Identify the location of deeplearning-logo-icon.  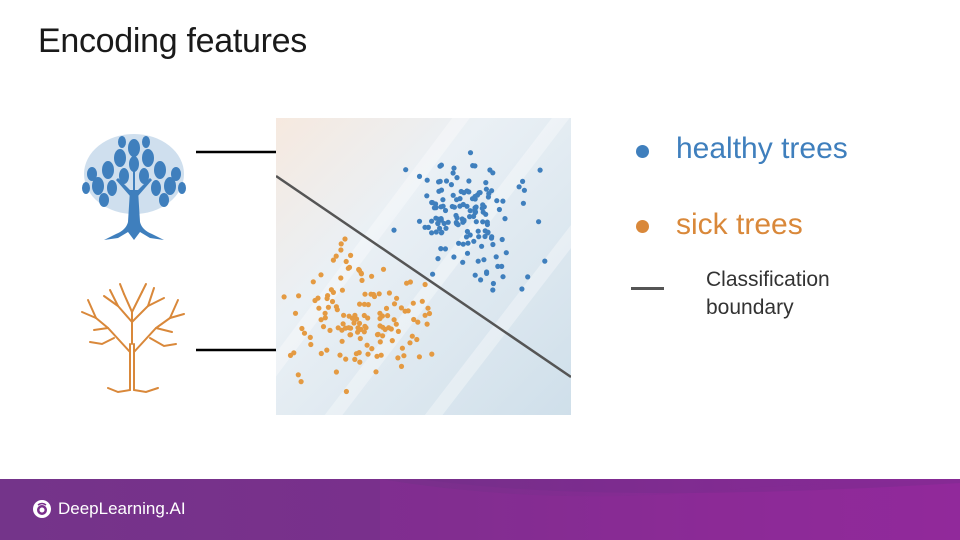
(42, 509).